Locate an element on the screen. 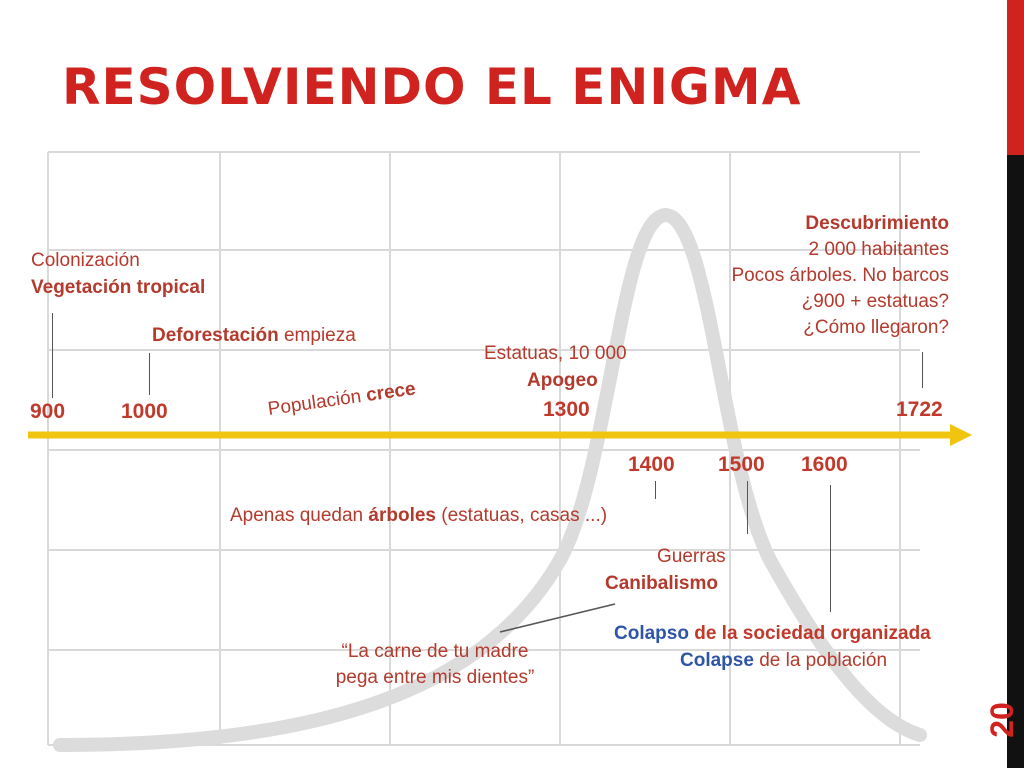  label-deforestacion: Deforestación empieza is located at coordinates (254, 336).